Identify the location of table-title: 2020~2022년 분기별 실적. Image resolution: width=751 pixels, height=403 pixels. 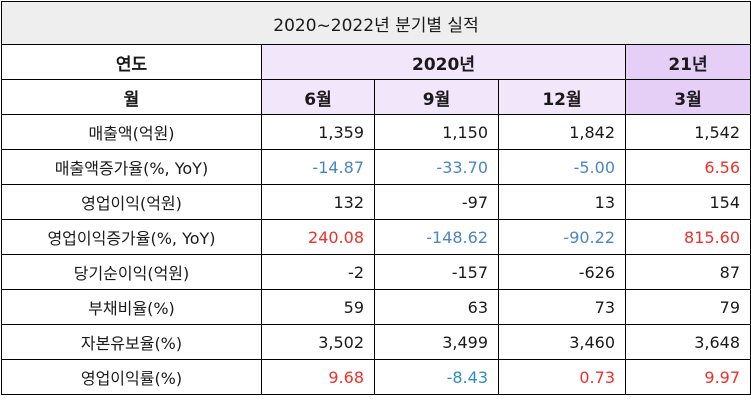
(375, 23).